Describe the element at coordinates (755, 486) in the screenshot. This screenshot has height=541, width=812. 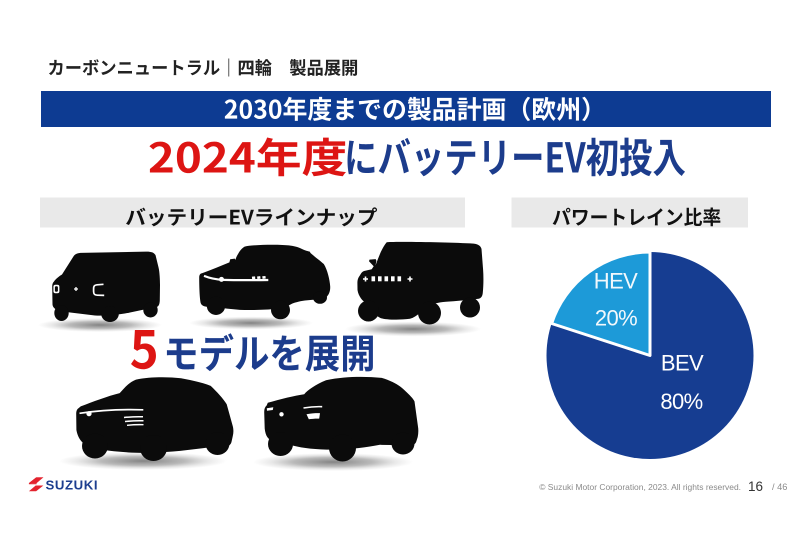
I see `svg-text: 16` at that location.